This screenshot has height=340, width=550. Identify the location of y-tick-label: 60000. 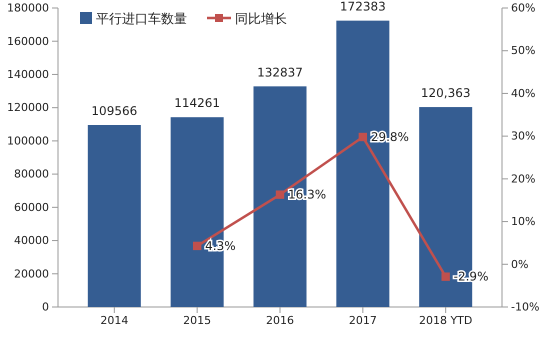
(31, 207).